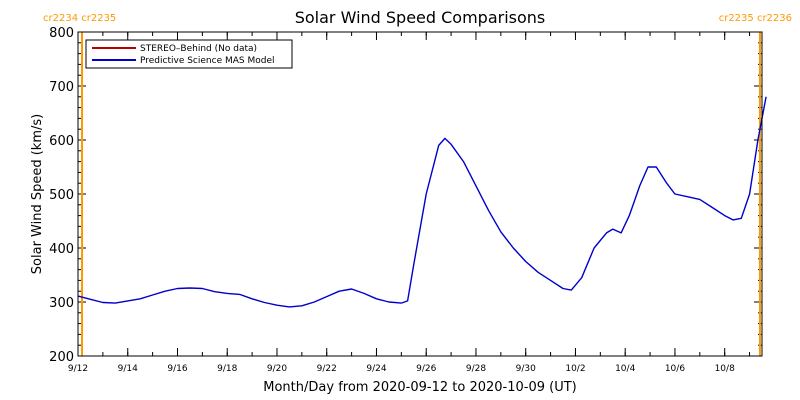 The image size is (800, 400). I want to click on y-tick-label: 600, so click(61, 141).